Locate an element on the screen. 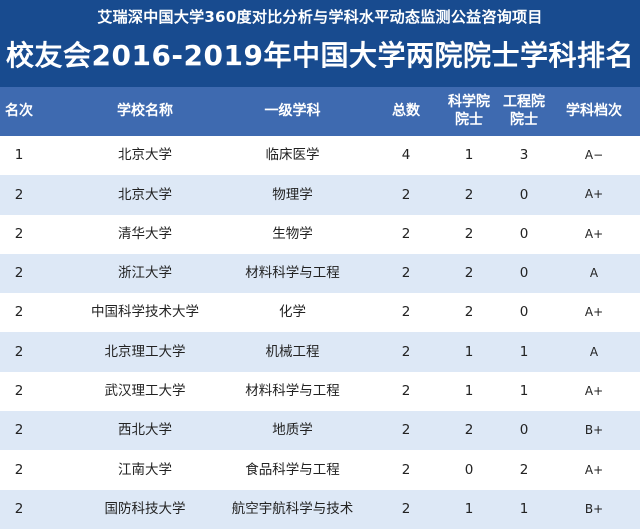 The image size is (640, 529). cell-cas: 0 is located at coordinates (469, 469).